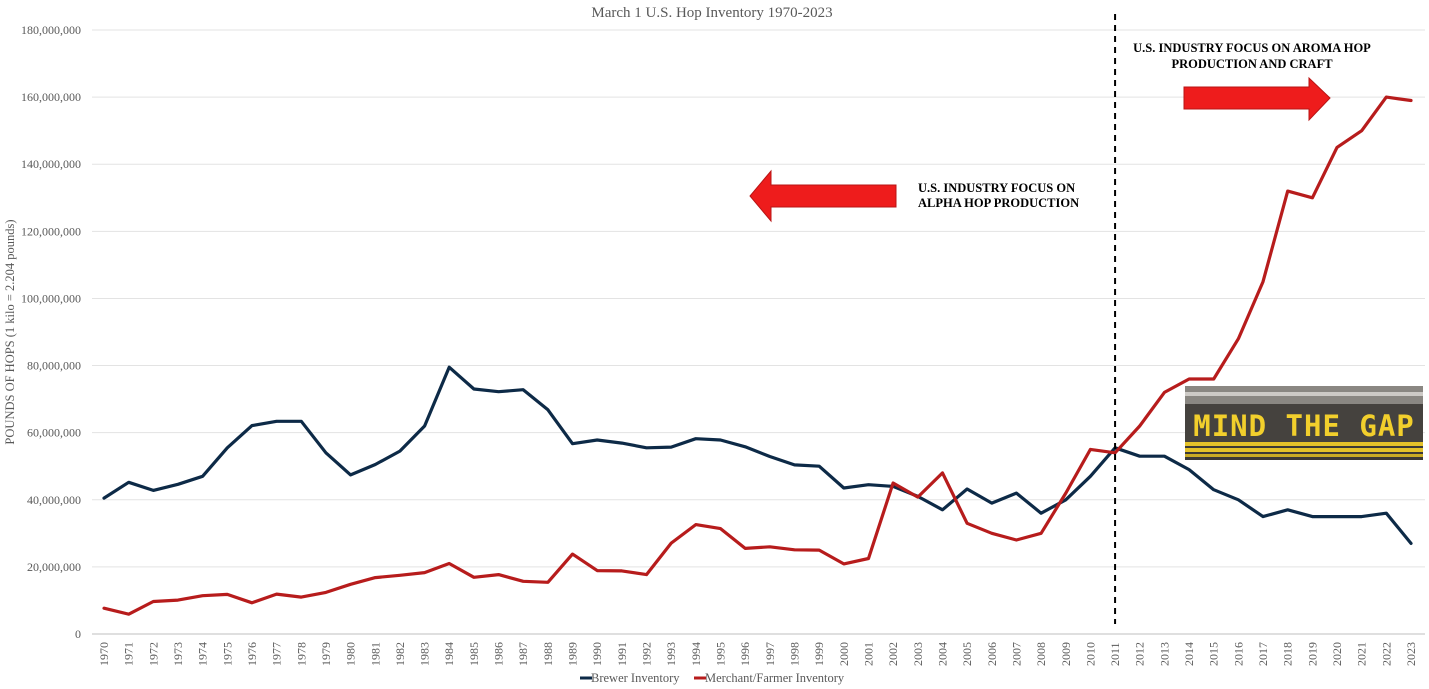  I want to click on legend-label-brewer: Brewer Inventory, so click(635, 678).